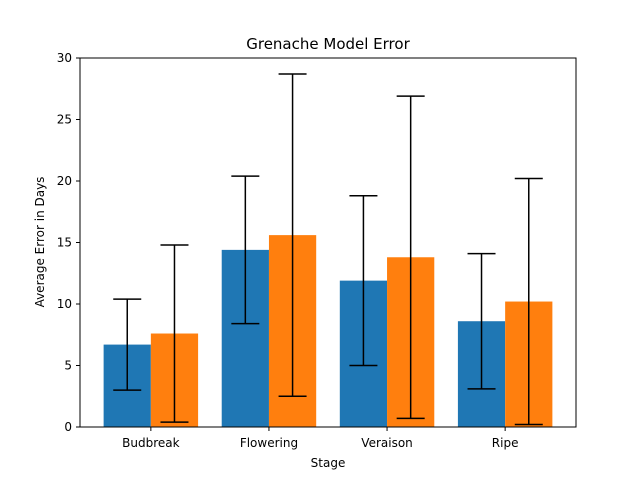  Describe the element at coordinates (320, 438) in the screenshot. I see `x-axis: Budbreak Flowering Veraison Ripe` at that location.